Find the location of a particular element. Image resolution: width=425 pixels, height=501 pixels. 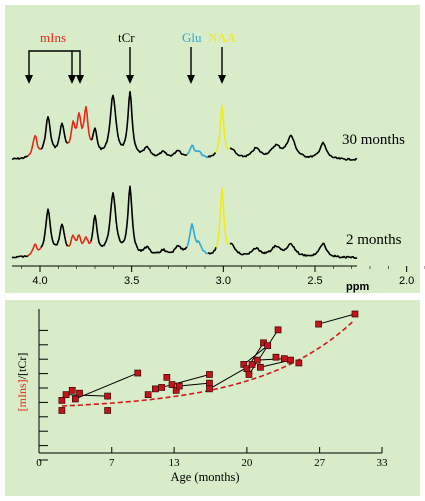

ppm-axis-ticks: 4.03.53.02.52.01.51.0 is located at coordinates (223, 276).